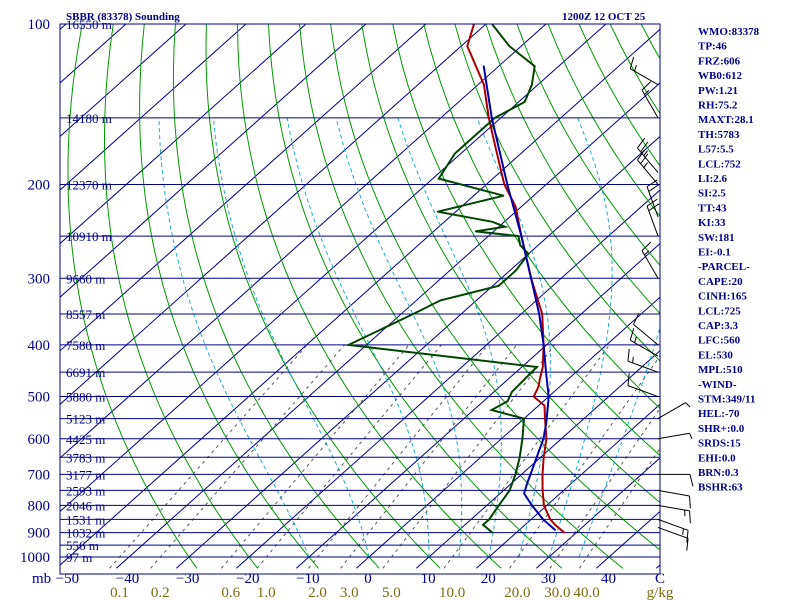  What do you see at coordinates (557, 592) in the screenshot?
I see `mixing-ratio-tick-label: 30.0` at bounding box center [557, 592].